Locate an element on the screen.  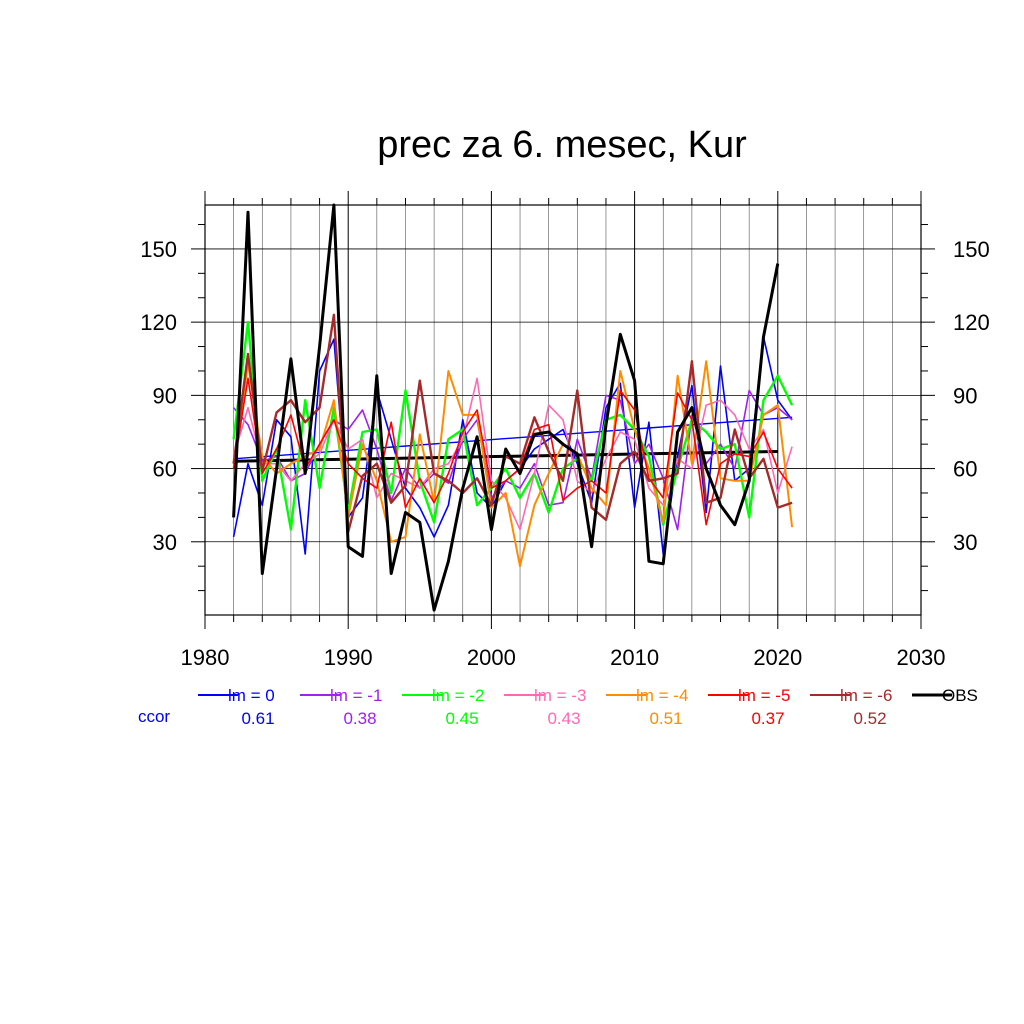
x-tick-label: 1980 is located at coordinates (205, 657).